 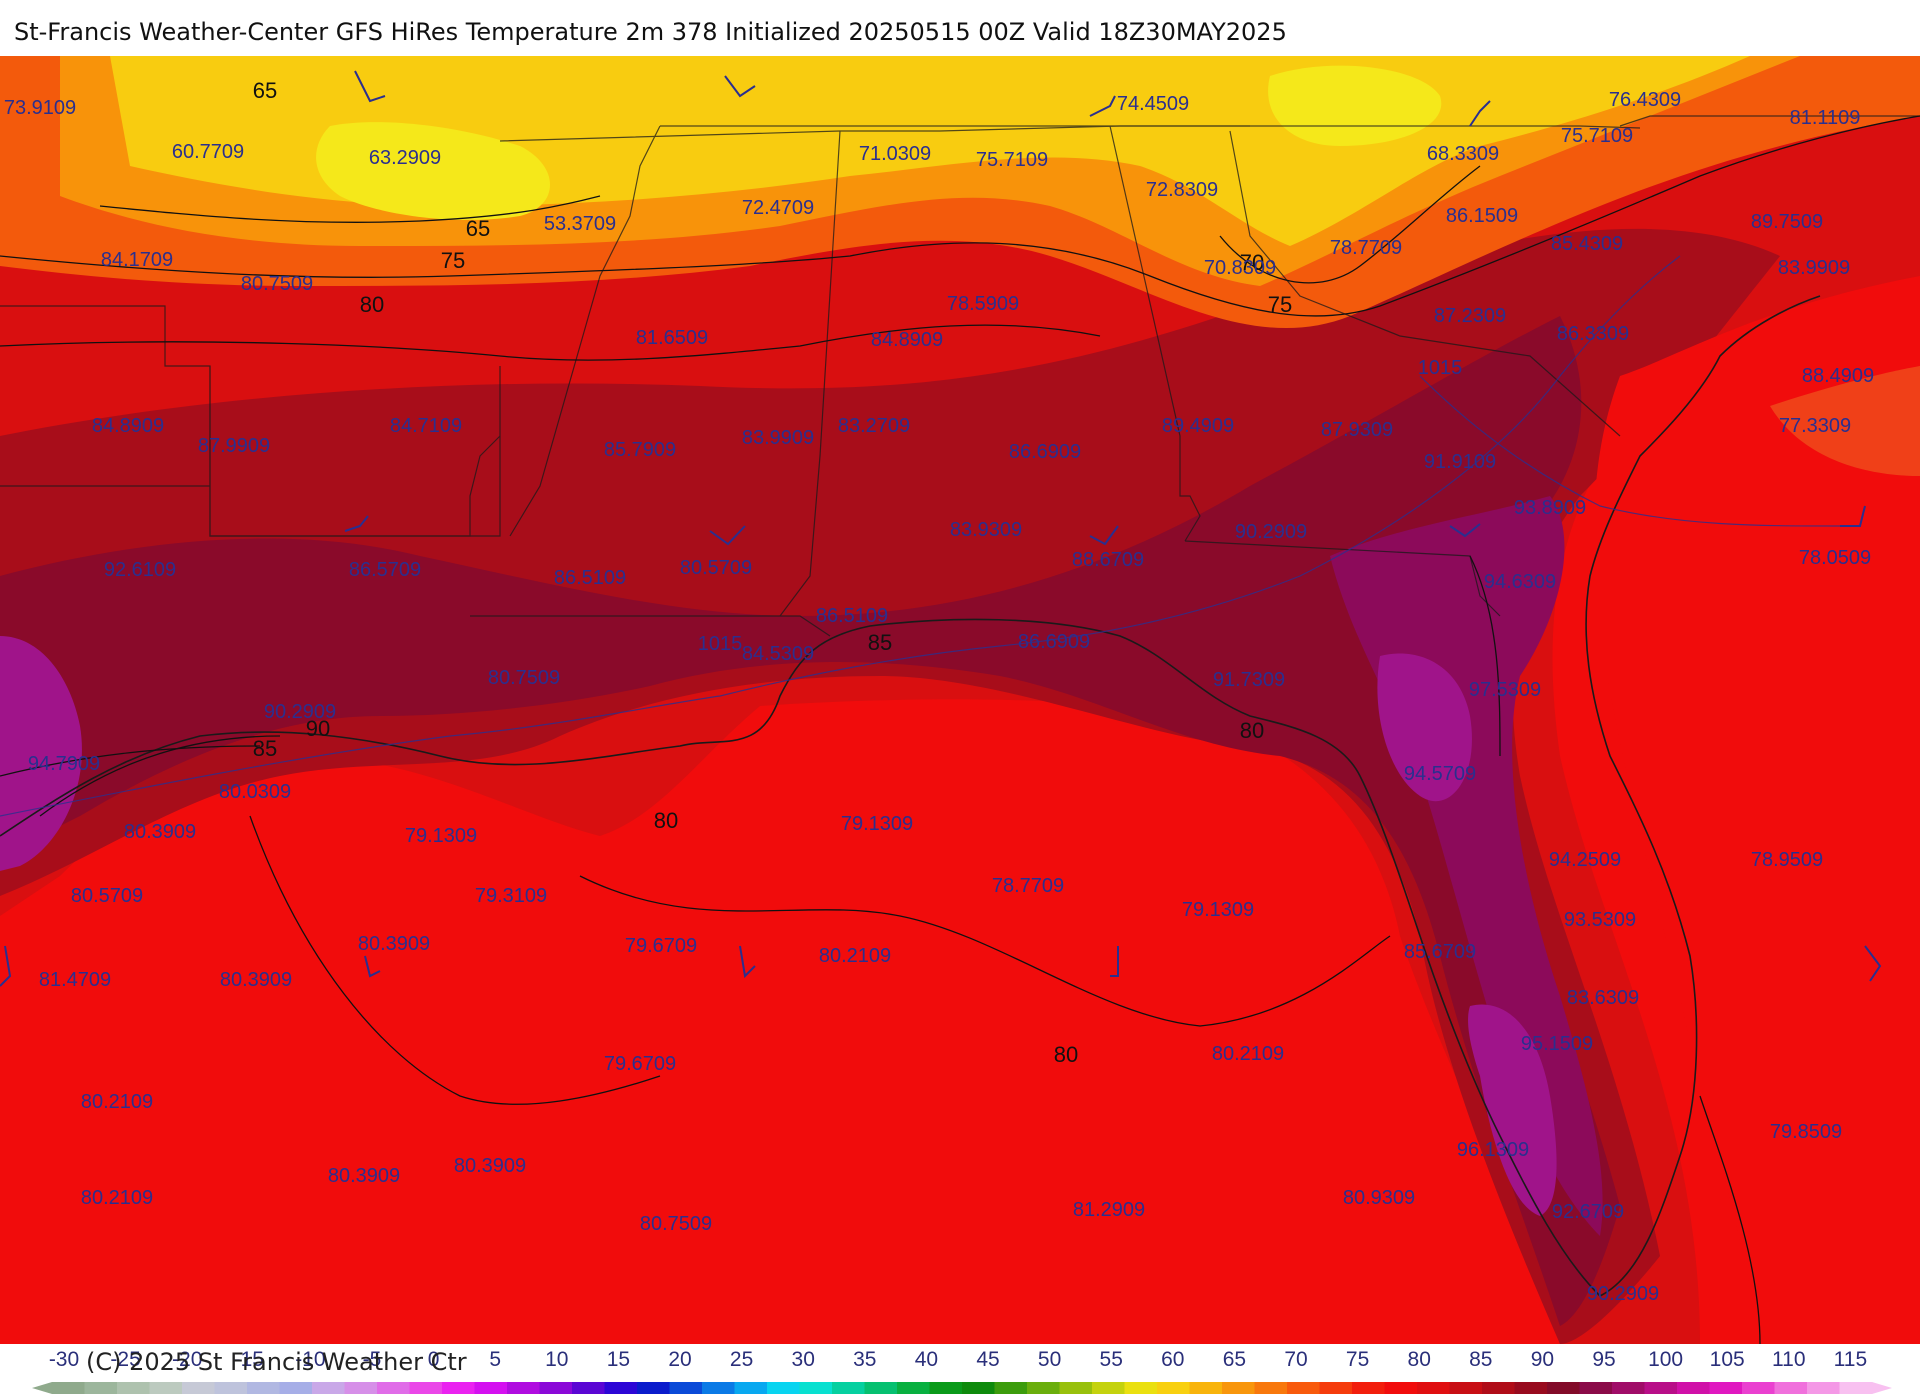 I want to click on legend-tick-label: 30, so click(x=803, y=1359).